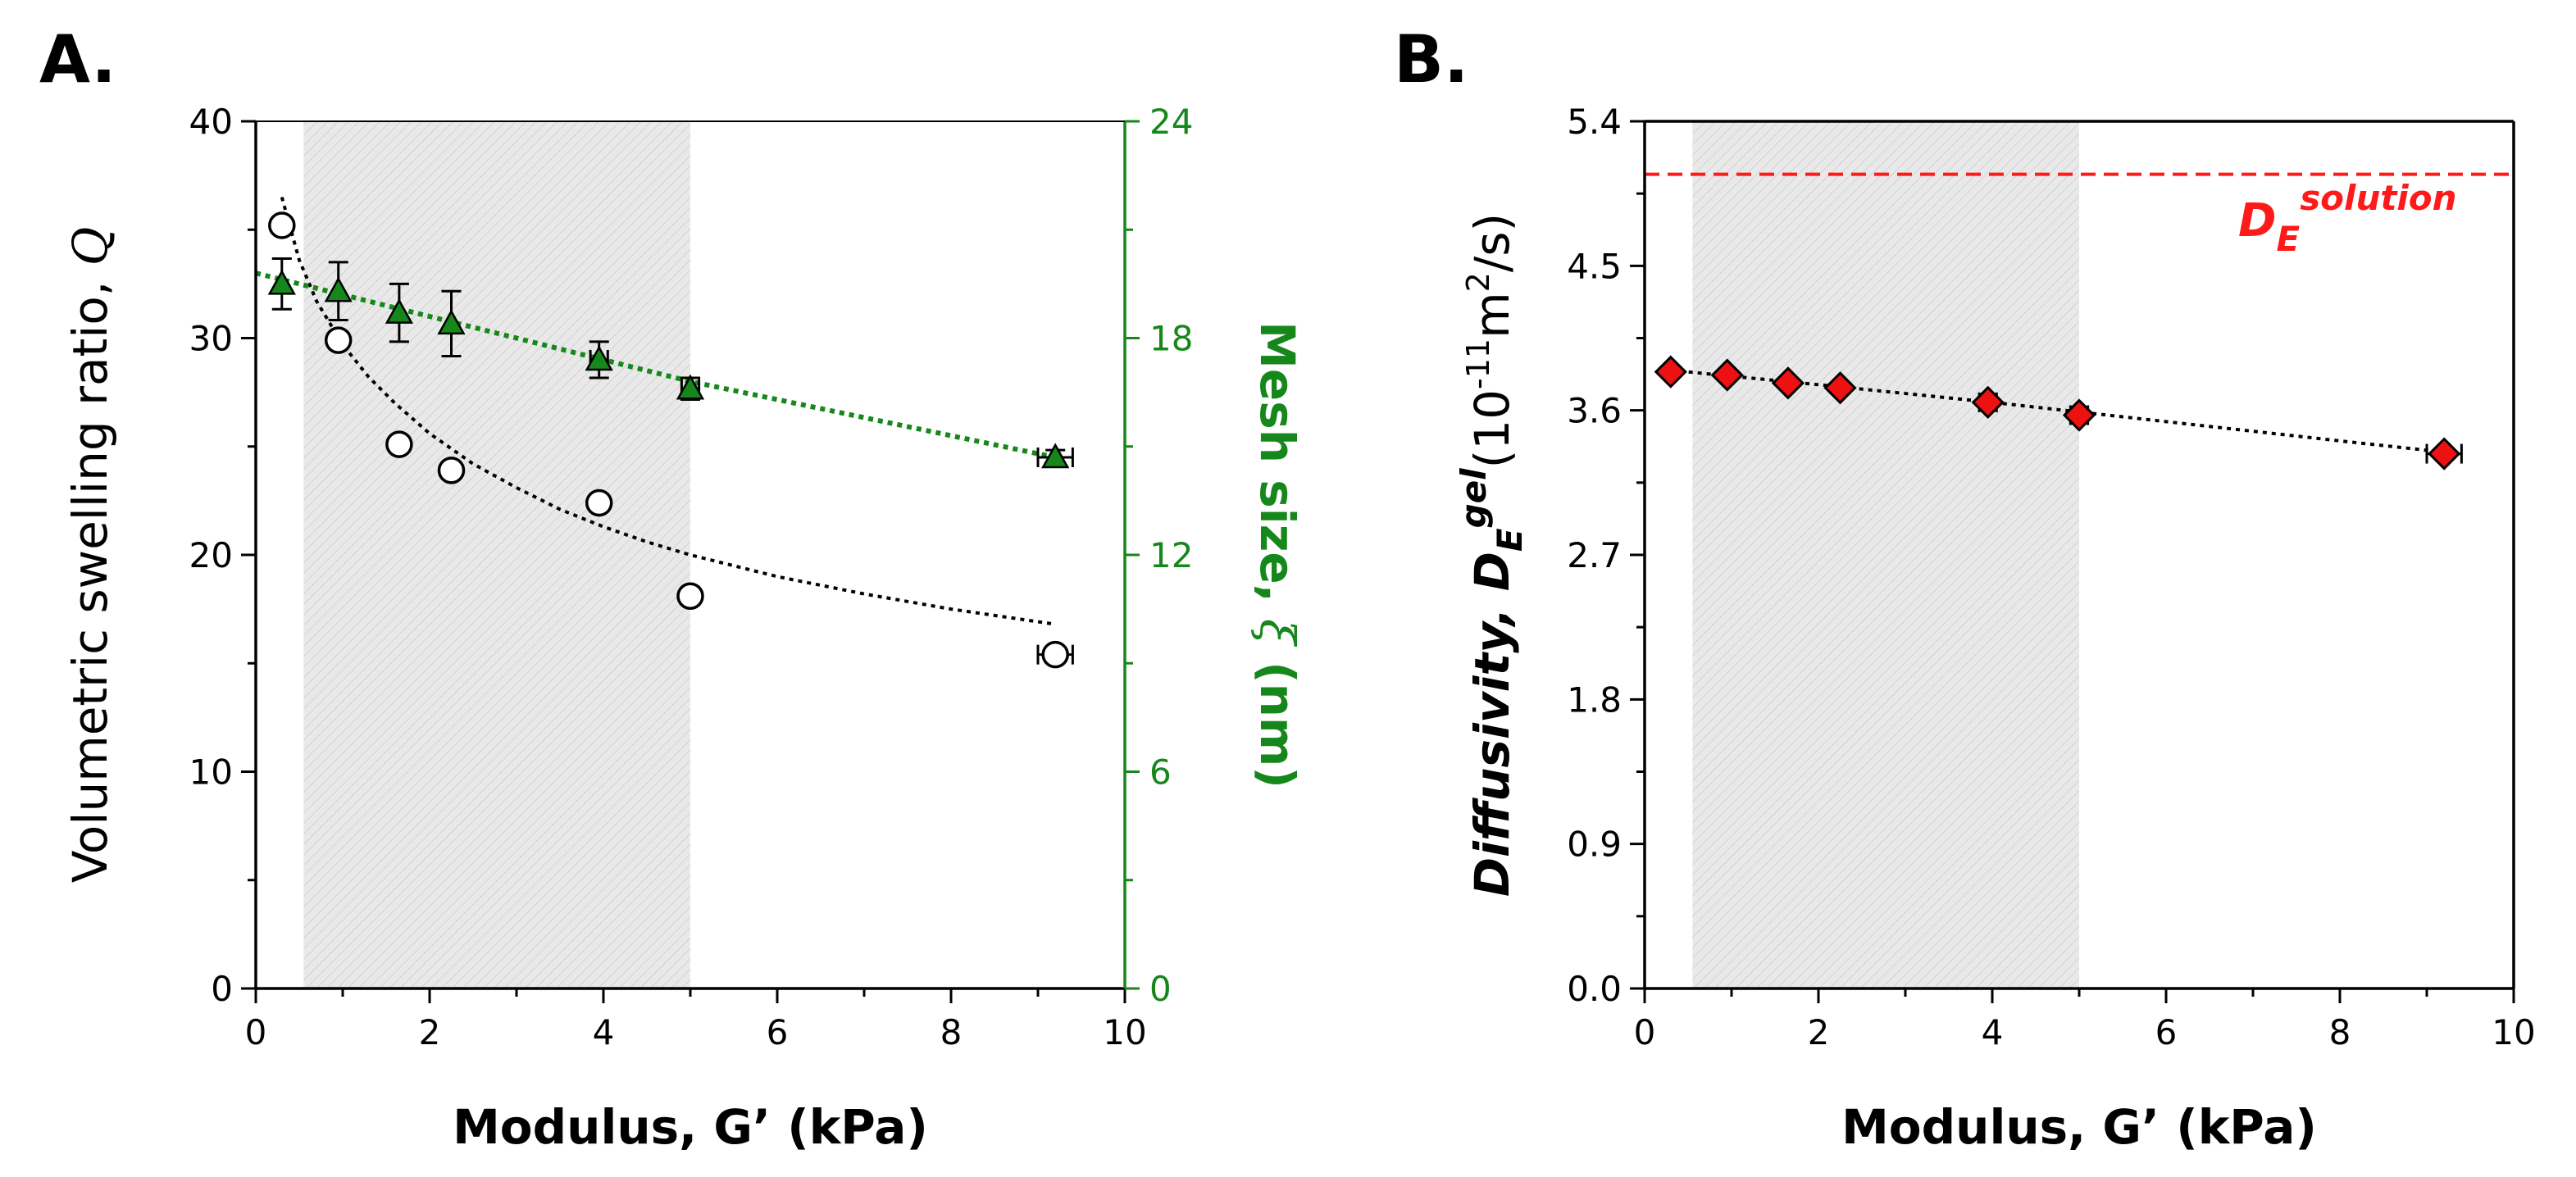 The width and height of the screenshot is (2576, 1177). I want to click on chart-b-y-axis-title: Diffusivity, DEgel(10-11m2/s), so click(1492, 555).